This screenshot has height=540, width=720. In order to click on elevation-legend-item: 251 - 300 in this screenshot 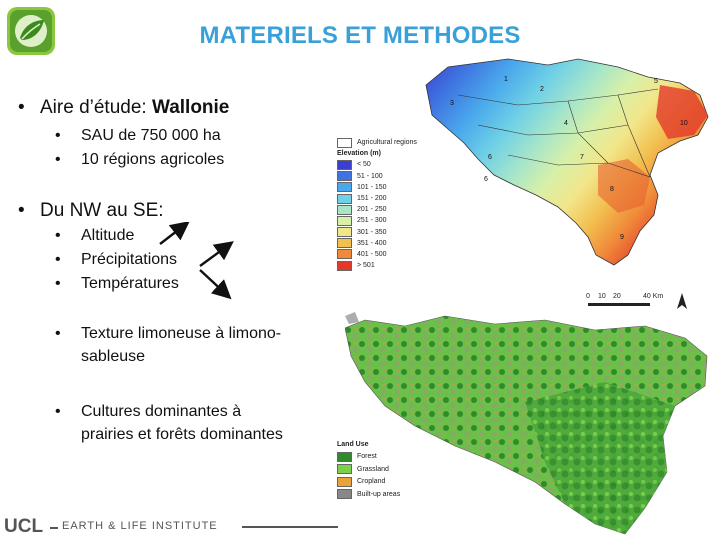, I will do `click(377, 220)`.